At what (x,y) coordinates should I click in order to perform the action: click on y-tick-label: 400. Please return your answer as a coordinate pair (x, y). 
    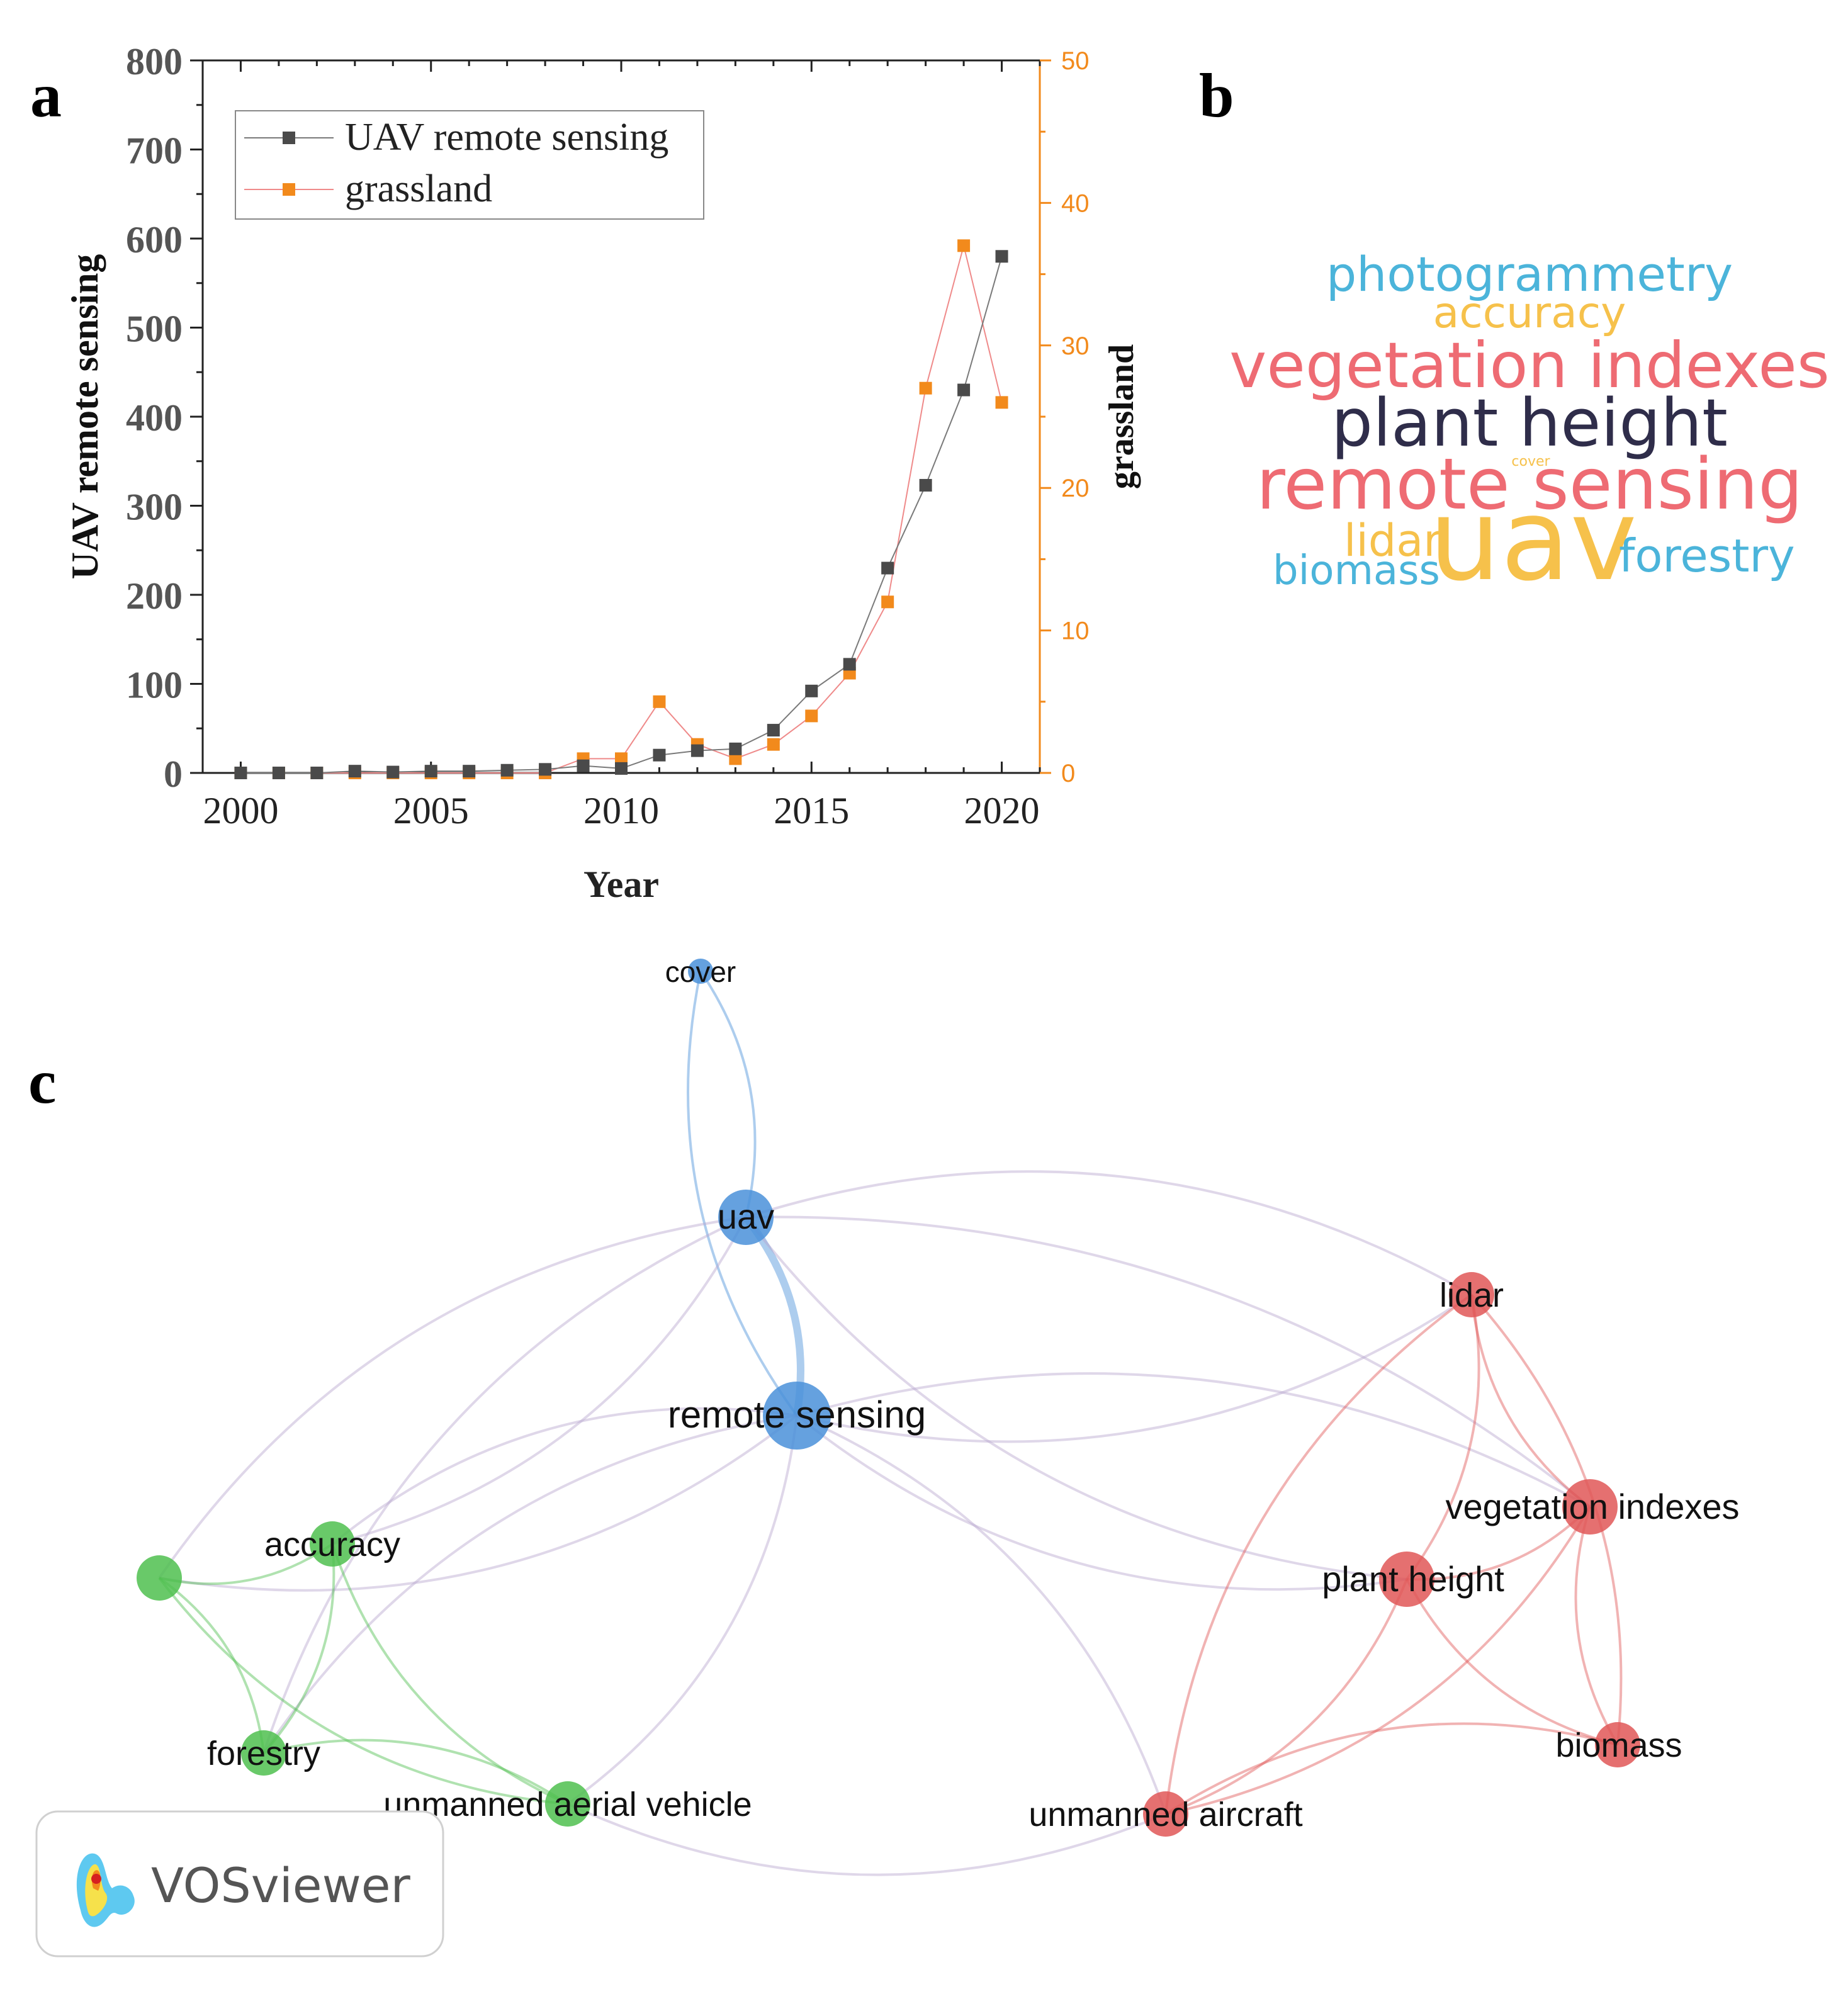
    Looking at the image, I should click on (154, 418).